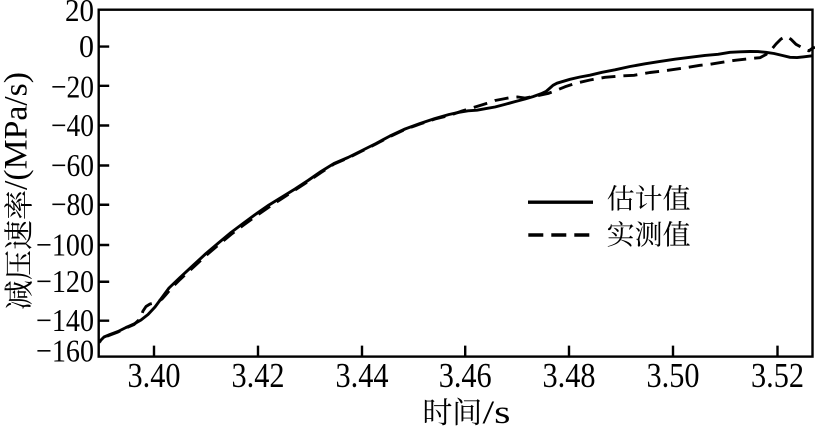  What do you see at coordinates (79, 14) in the screenshot?
I see `svg-text: 20` at bounding box center [79, 14].